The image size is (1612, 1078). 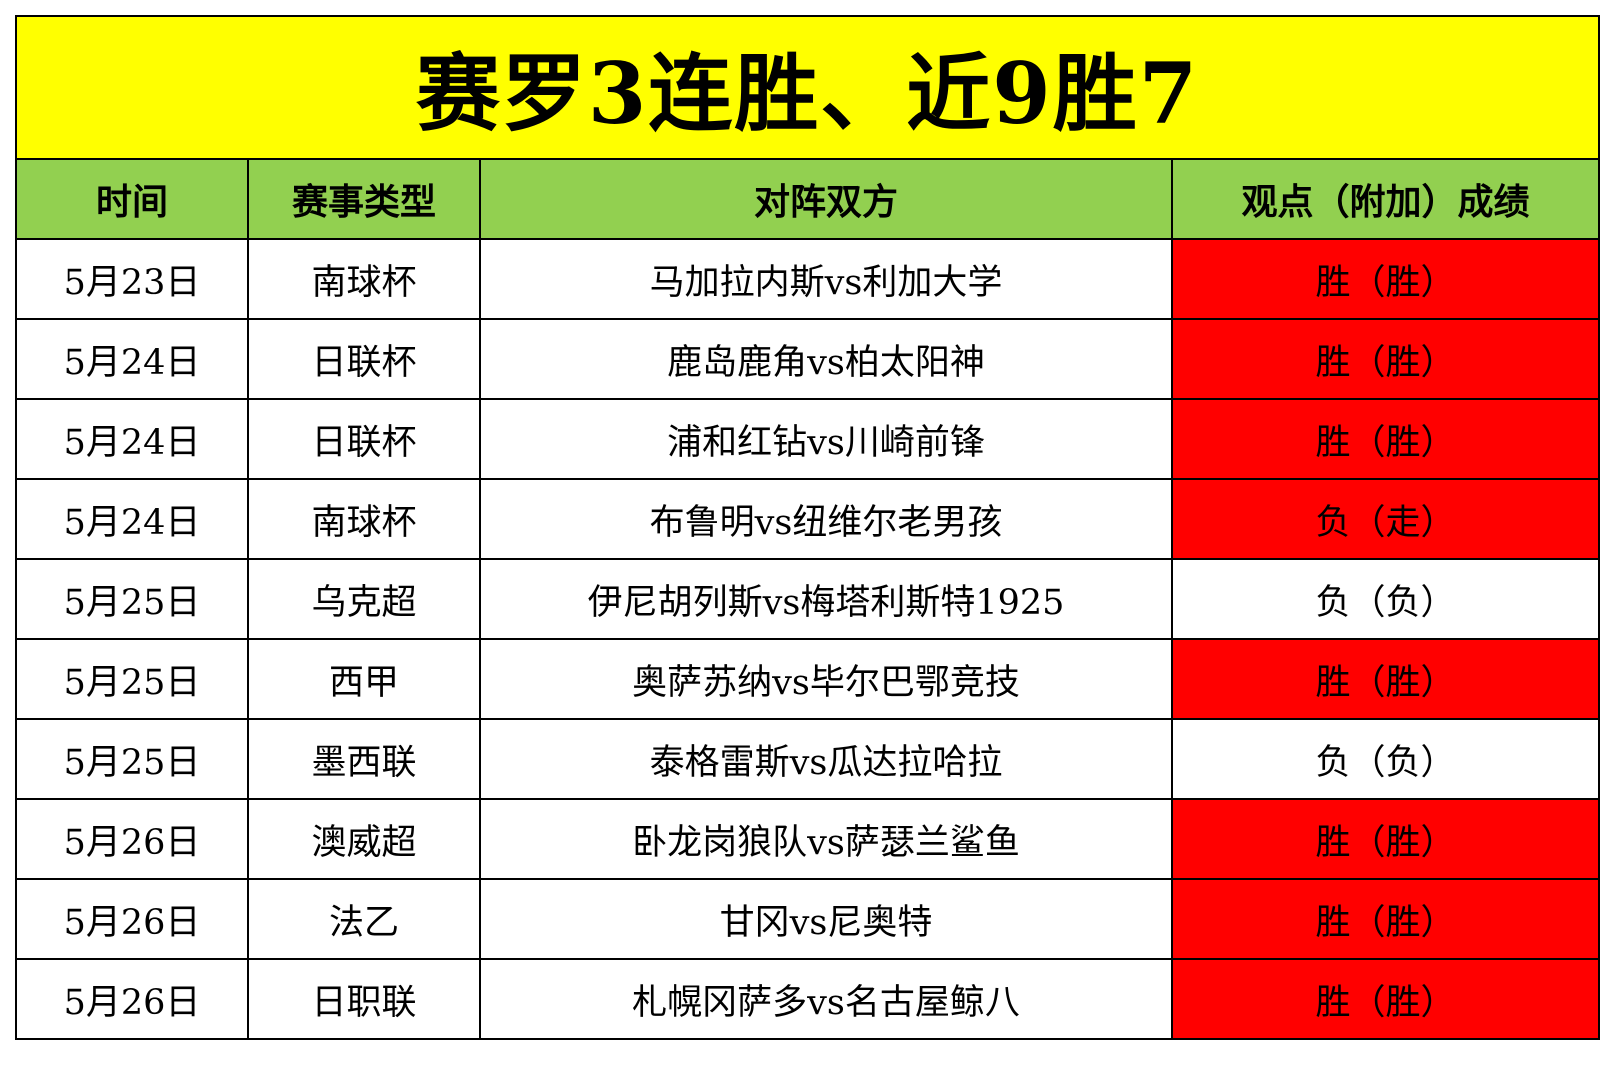 I want to click on table-row: 5月25日 乌克超 伊尼胡列斯vs梅塔利斯特1925 负（负）, so click(x=808, y=599).